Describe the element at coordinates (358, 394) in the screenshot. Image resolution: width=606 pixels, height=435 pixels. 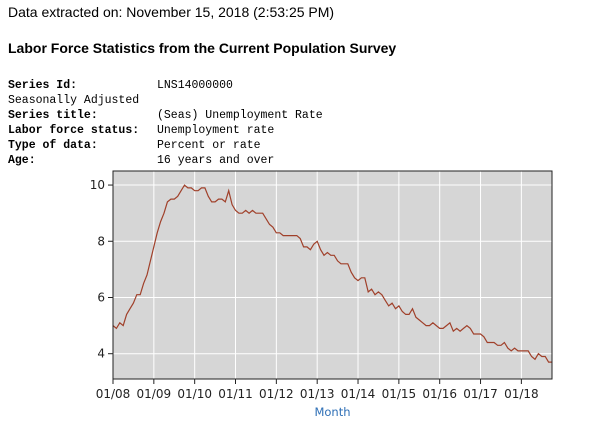
I see `x-tick-label: 01/14` at that location.